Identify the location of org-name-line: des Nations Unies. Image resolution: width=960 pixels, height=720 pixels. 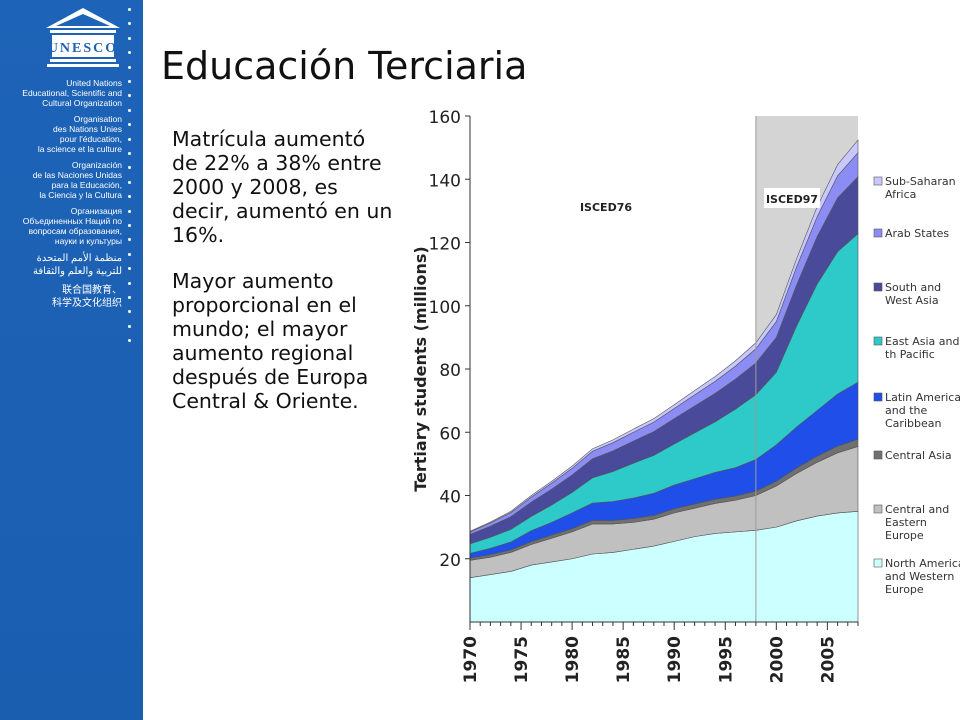
(87, 129).